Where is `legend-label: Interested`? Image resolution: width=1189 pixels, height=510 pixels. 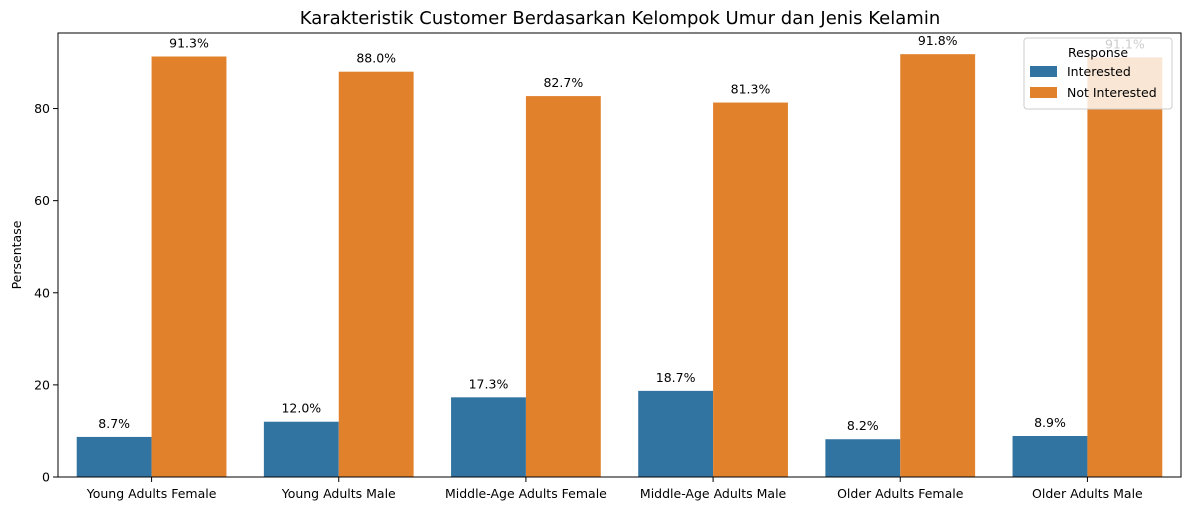
legend-label: Interested is located at coordinates (1099, 71).